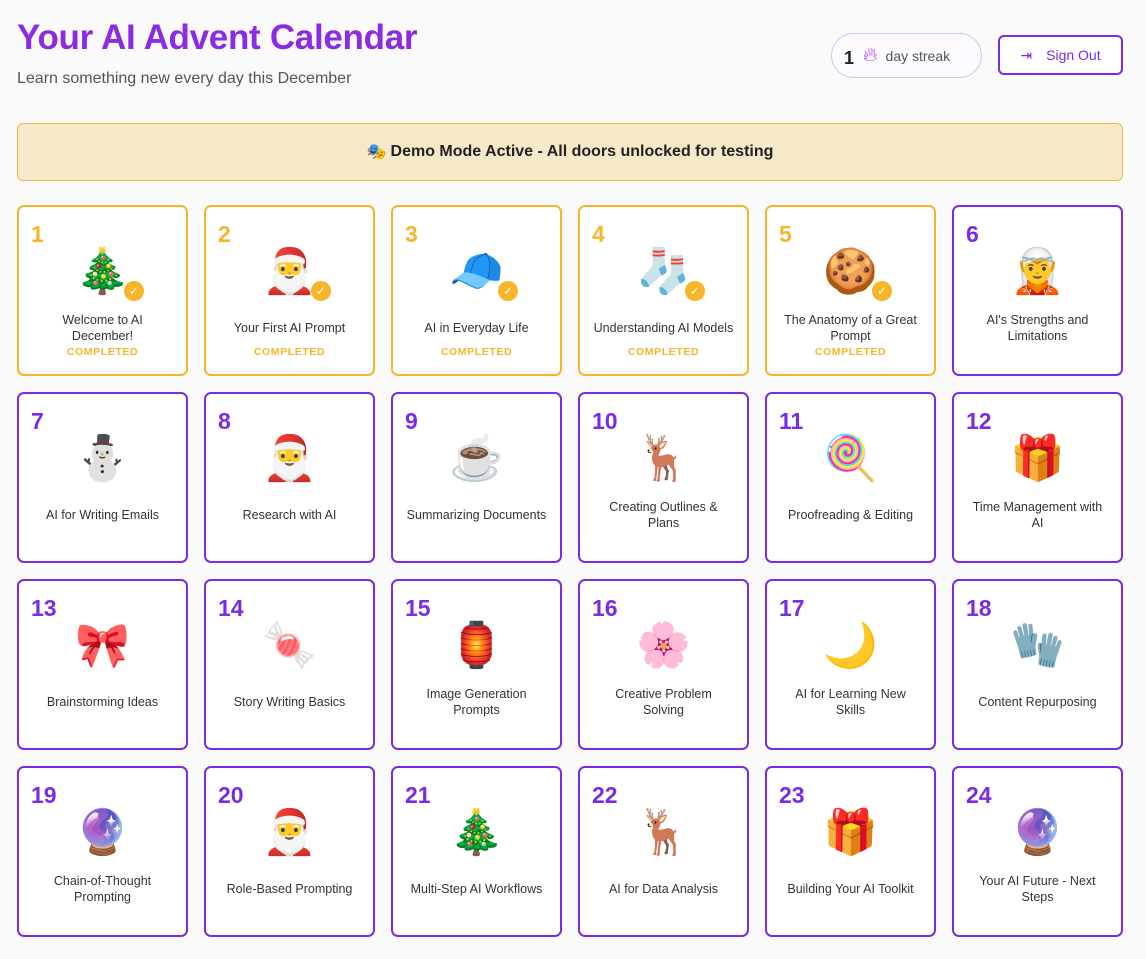 The height and width of the screenshot is (959, 1146). I want to click on day-number: 3, so click(411, 234).